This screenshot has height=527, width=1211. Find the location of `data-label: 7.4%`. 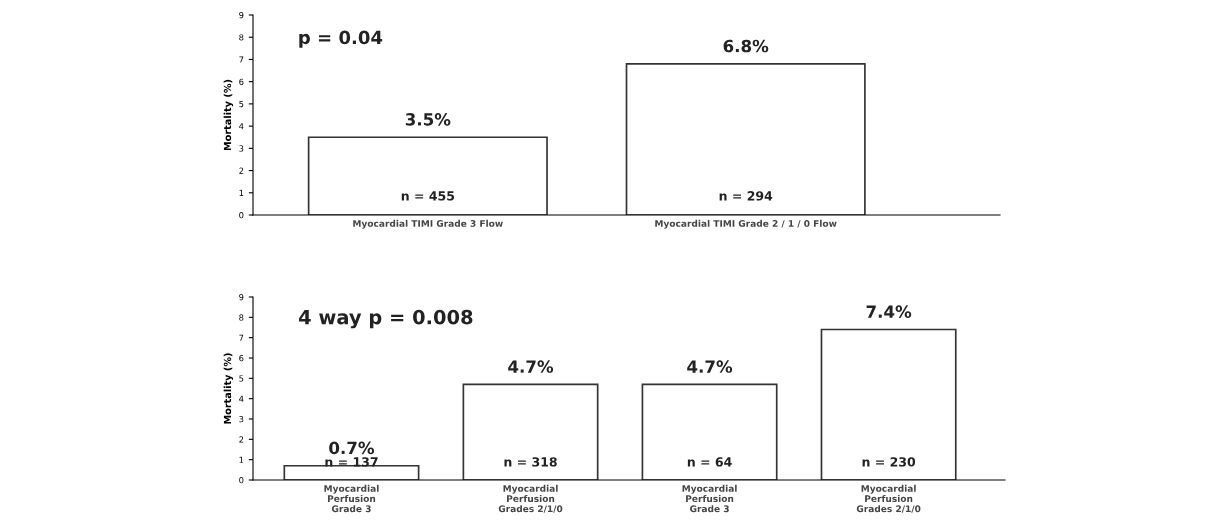

data-label: 7.4% is located at coordinates (889, 311).